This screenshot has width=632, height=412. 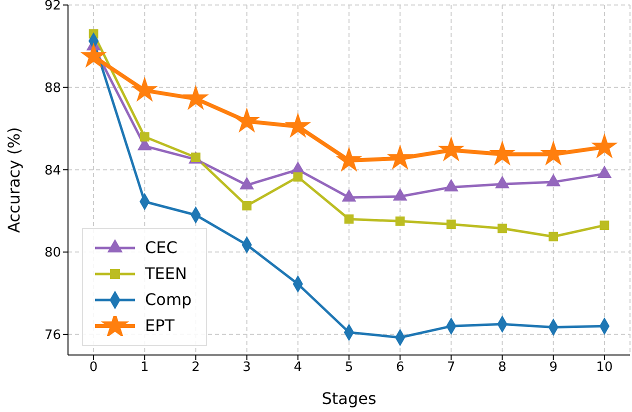 What do you see at coordinates (502, 368) in the screenshot?
I see `x-tick-label: 8` at bounding box center [502, 368].